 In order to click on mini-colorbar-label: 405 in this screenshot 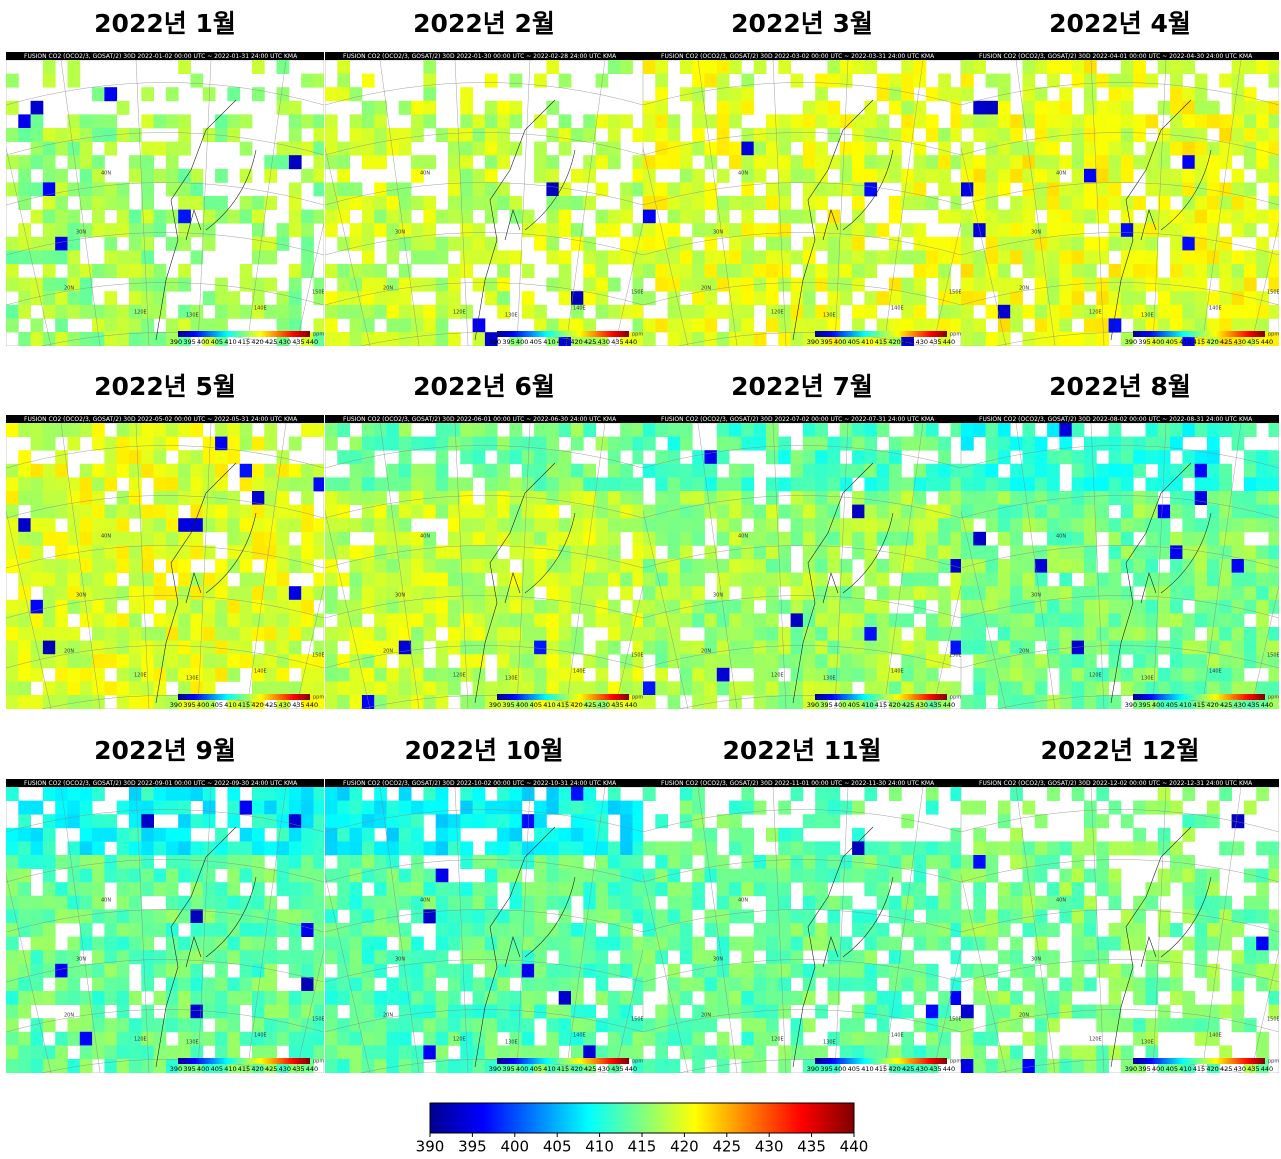, I will do `click(854, 342)`.